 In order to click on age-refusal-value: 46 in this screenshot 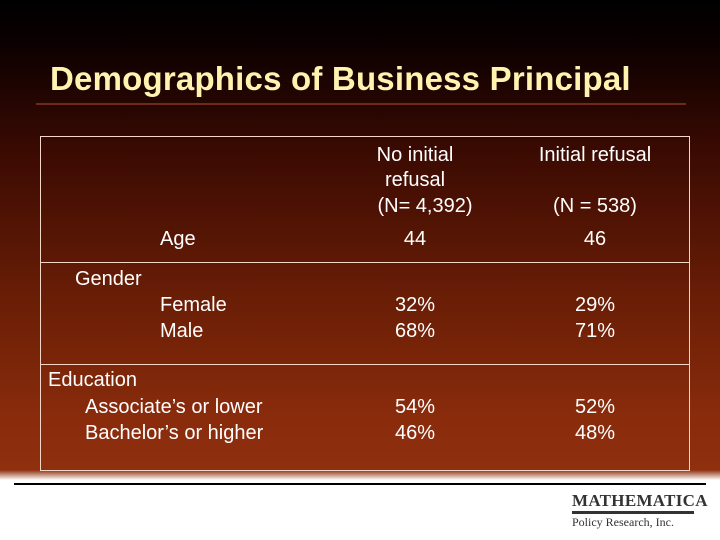, I will do `click(595, 239)`.